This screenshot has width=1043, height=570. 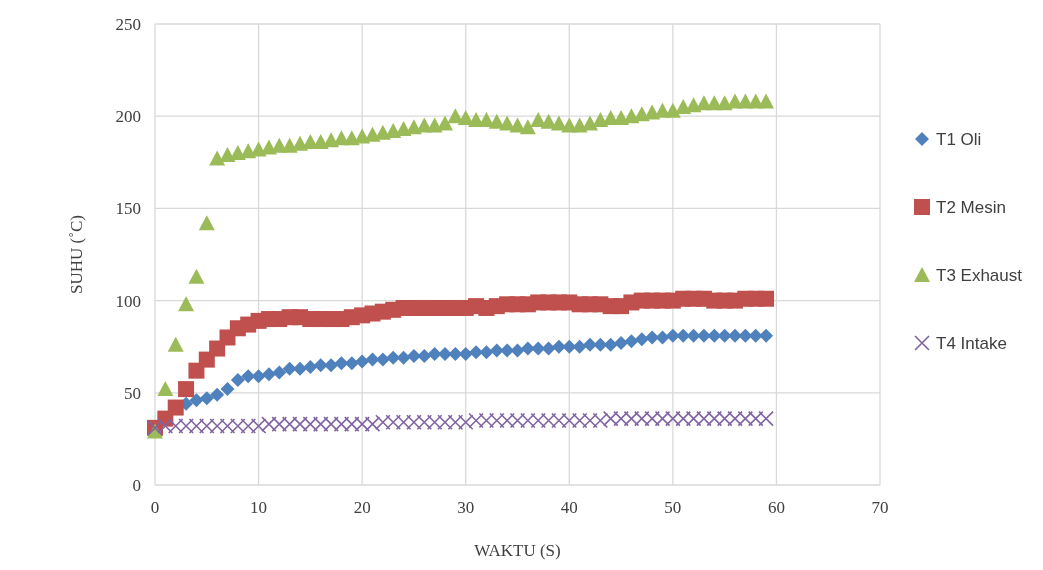 What do you see at coordinates (979, 275) in the screenshot?
I see `legend-label: T3 Exhaust` at bounding box center [979, 275].